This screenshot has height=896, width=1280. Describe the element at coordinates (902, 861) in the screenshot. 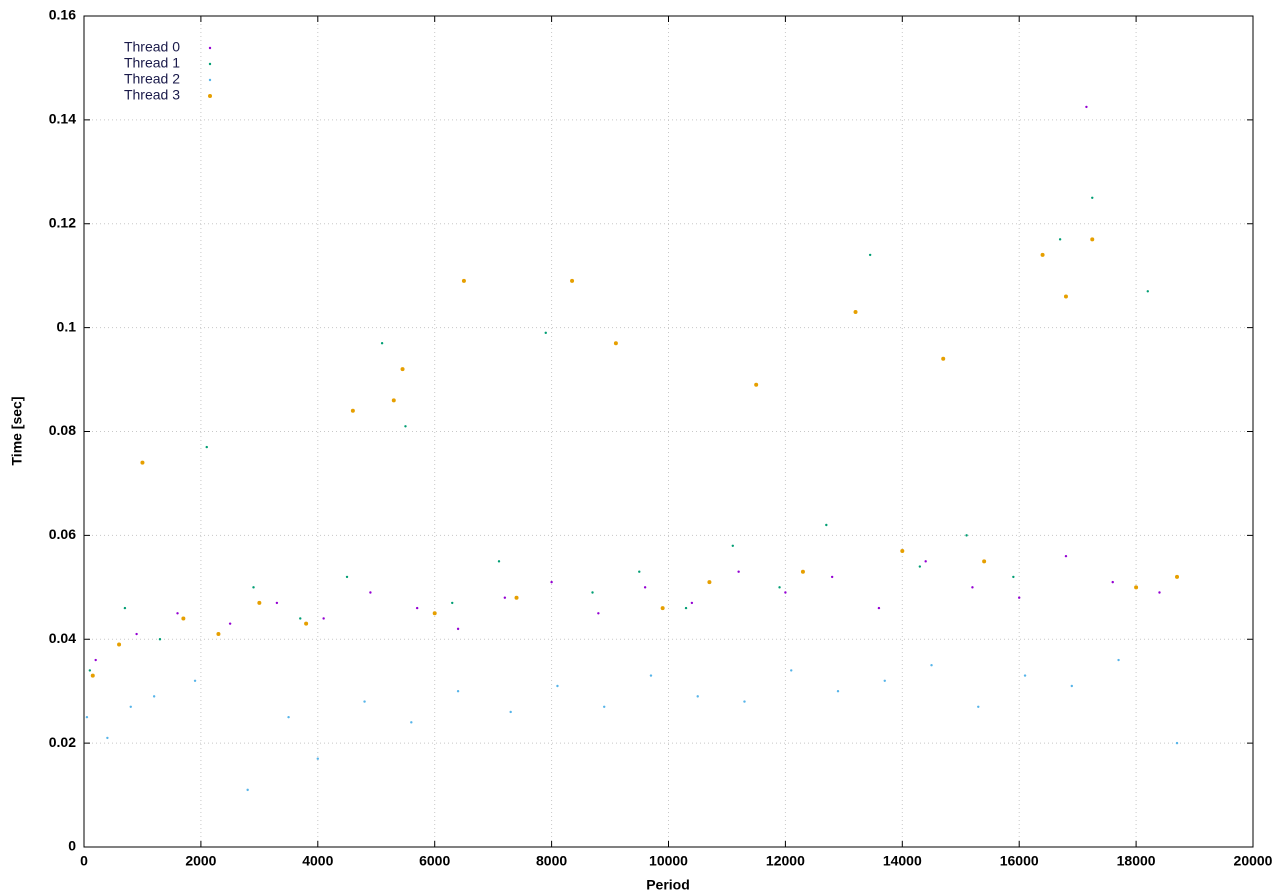

I see `x-tick-label: 14000` at that location.